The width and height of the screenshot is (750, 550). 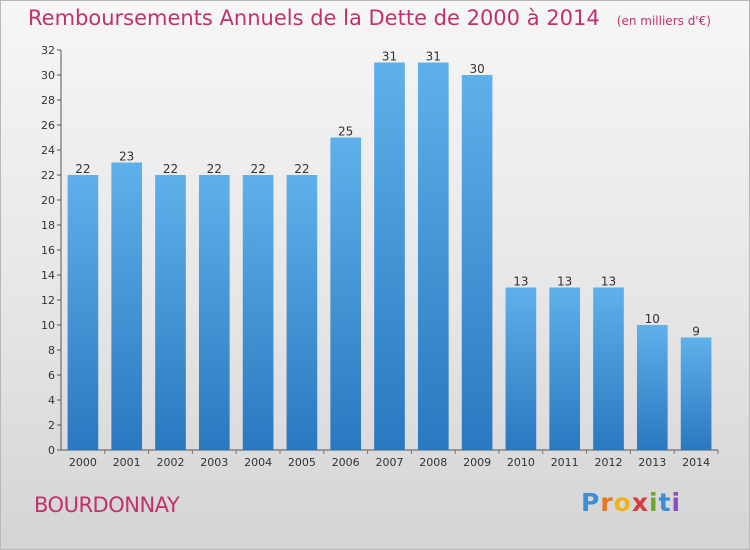 I want to click on y-tick-label: 16, so click(x=48, y=250).